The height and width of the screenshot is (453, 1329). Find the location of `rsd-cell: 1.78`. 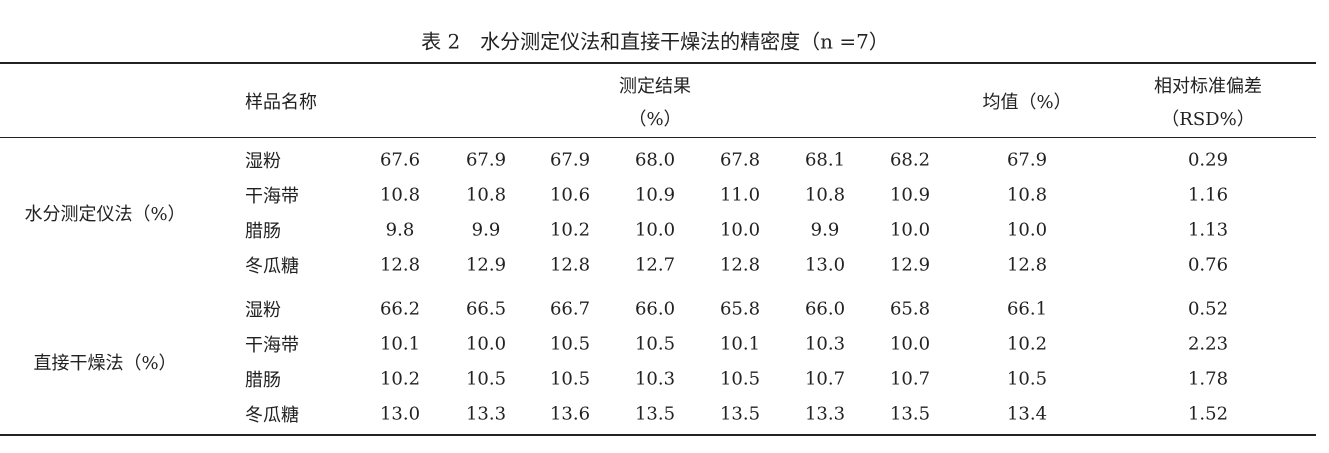

rsd-cell: 1.78 is located at coordinates (1208, 379).